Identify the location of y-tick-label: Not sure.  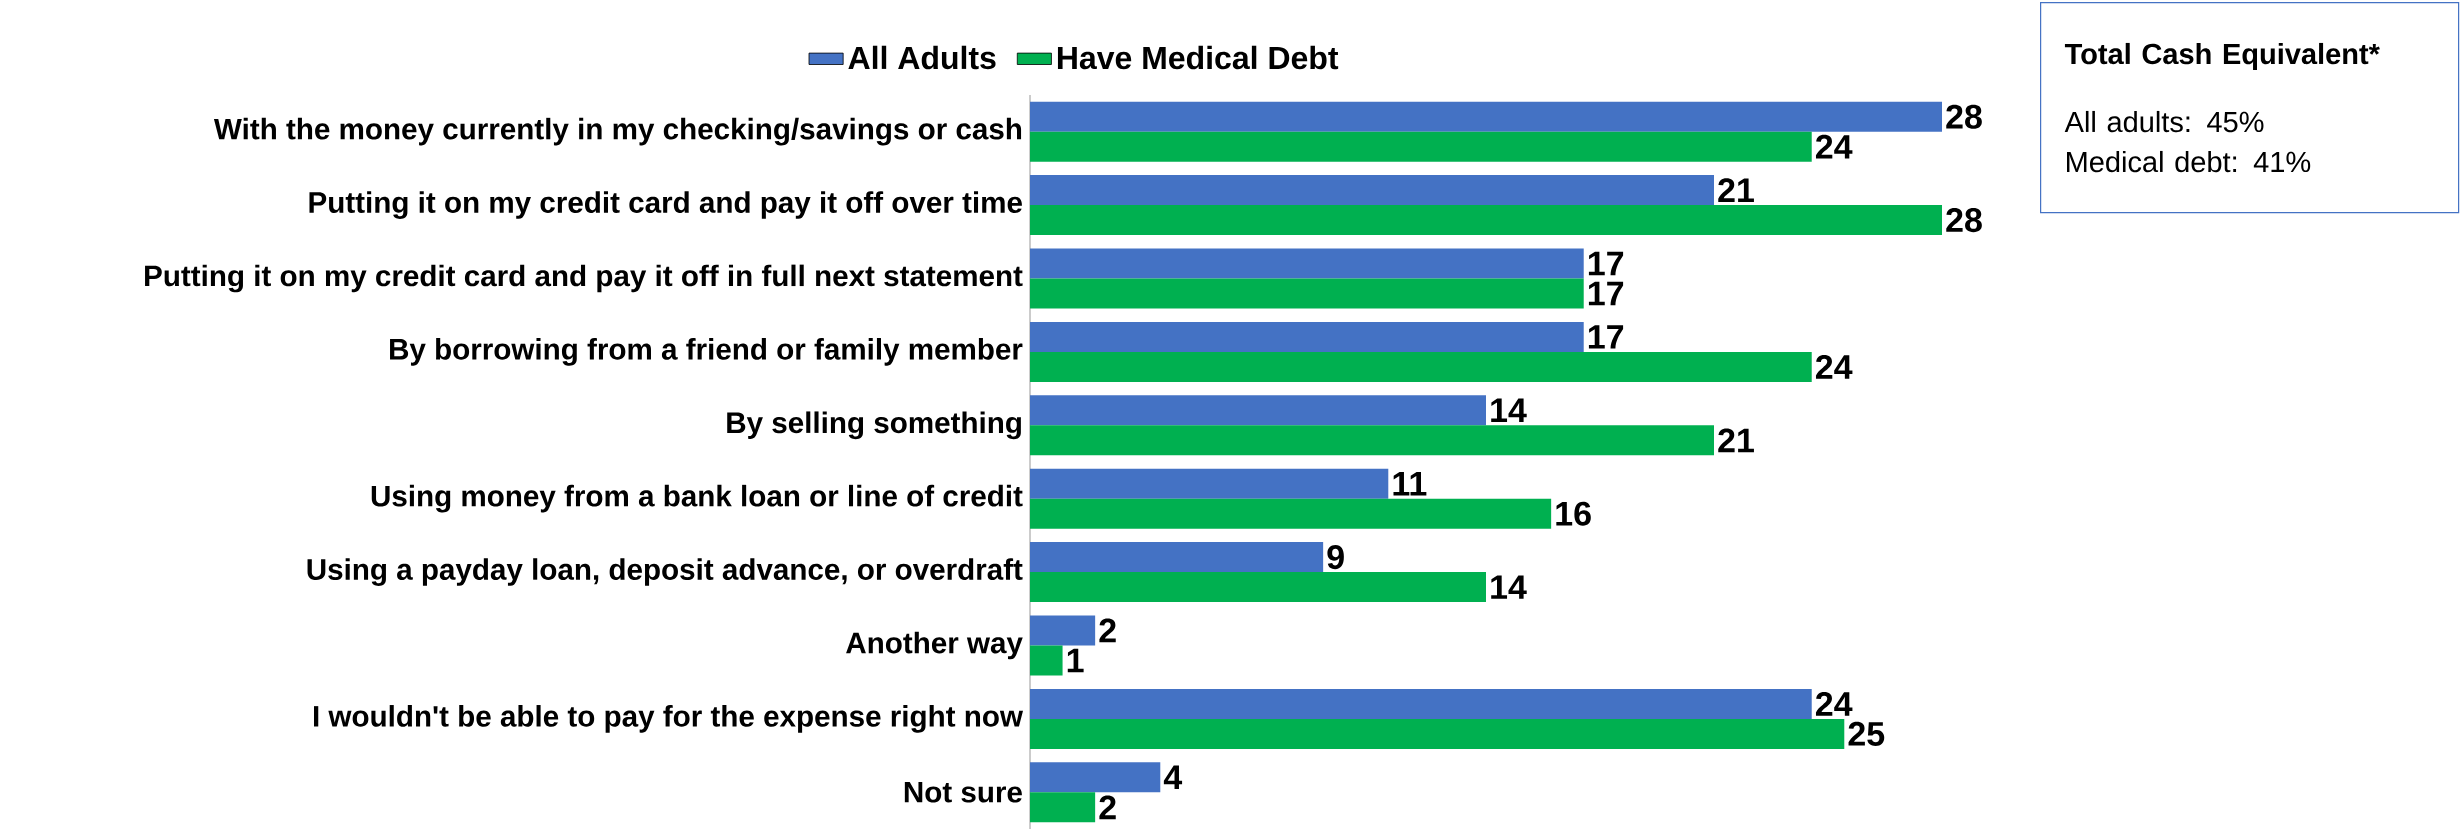
(963, 792).